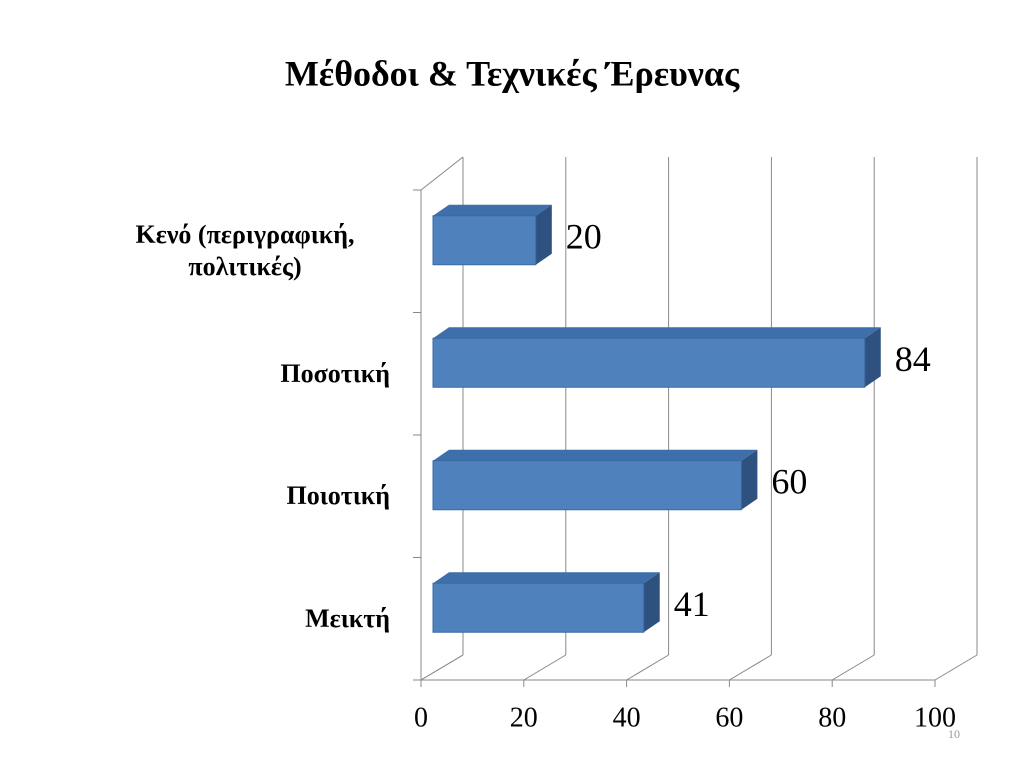 The width and height of the screenshot is (1024, 768). I want to click on wall-edge, so click(442, 173).